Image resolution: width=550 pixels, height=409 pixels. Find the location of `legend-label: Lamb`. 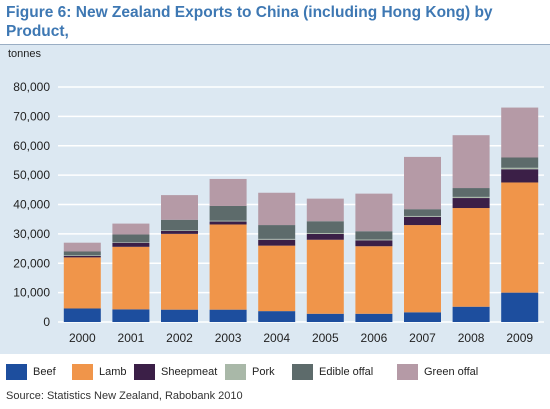

legend-label: Lamb is located at coordinates (113, 372).